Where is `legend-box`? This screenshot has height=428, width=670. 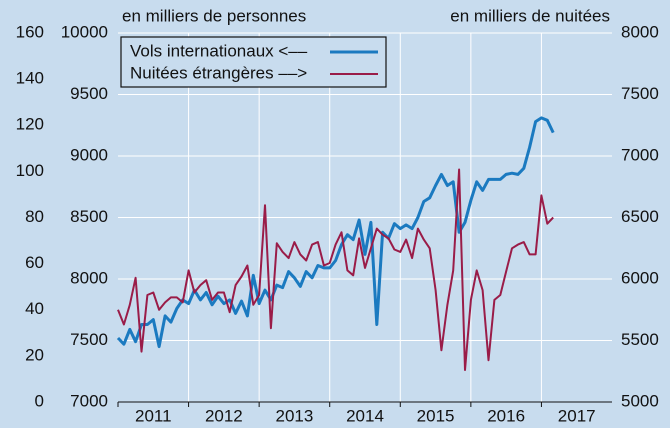
legend-box is located at coordinates (253, 62).